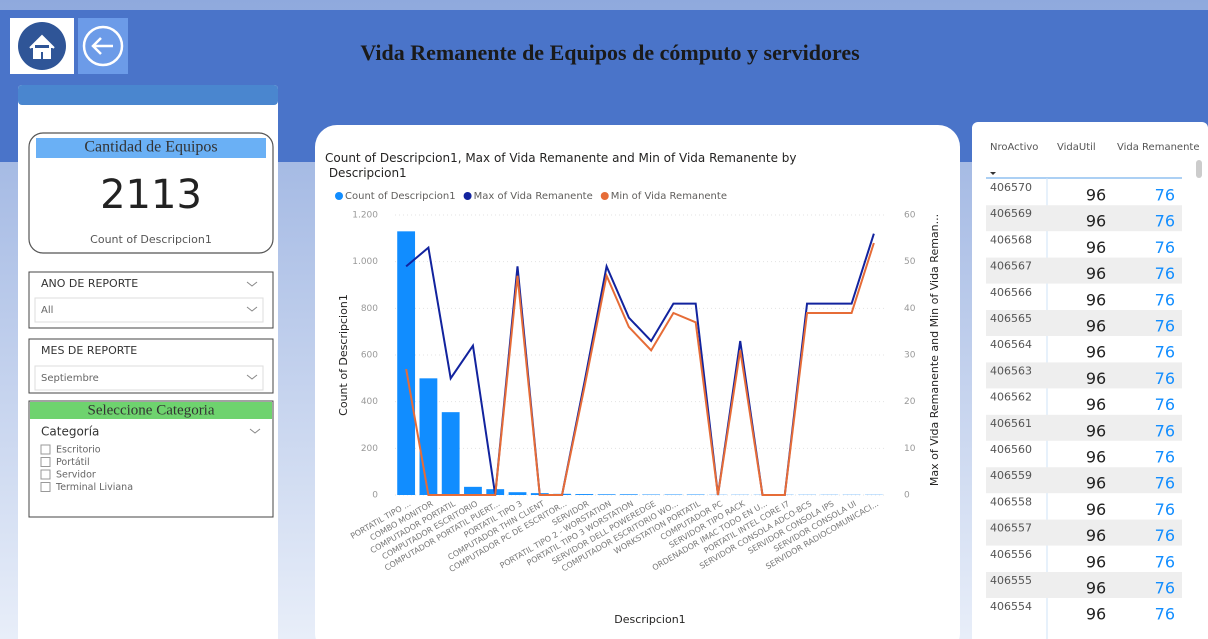  What do you see at coordinates (1011, 528) in the screenshot?
I see `cell: 406557` at bounding box center [1011, 528].